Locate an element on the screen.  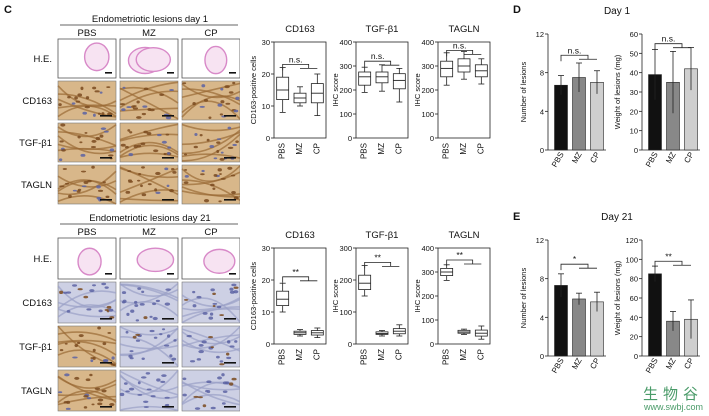
ihc-grid-title: Endometriotic lesions day 1 is located at coordinates (150, 19).